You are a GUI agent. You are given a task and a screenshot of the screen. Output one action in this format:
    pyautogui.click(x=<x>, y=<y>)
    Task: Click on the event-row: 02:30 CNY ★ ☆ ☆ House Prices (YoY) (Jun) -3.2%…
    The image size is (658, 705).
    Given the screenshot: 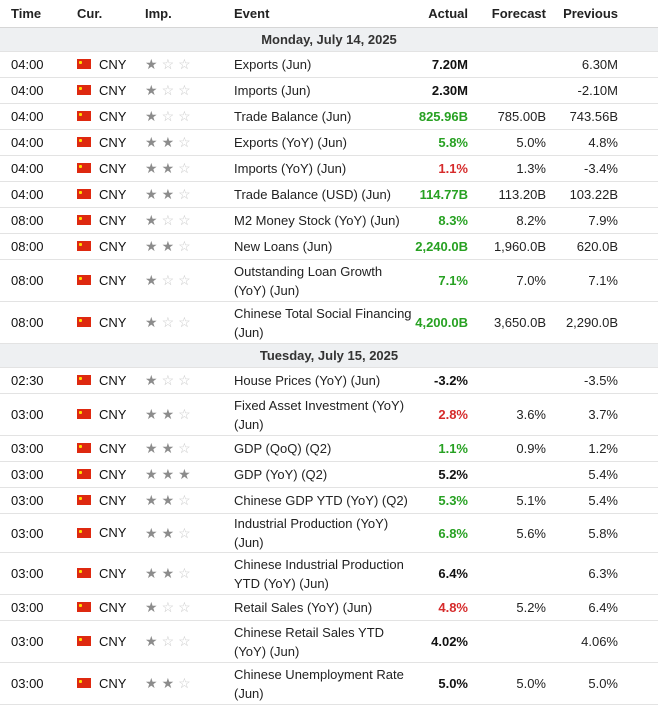 What is the action you would take?
    pyautogui.click(x=329, y=380)
    